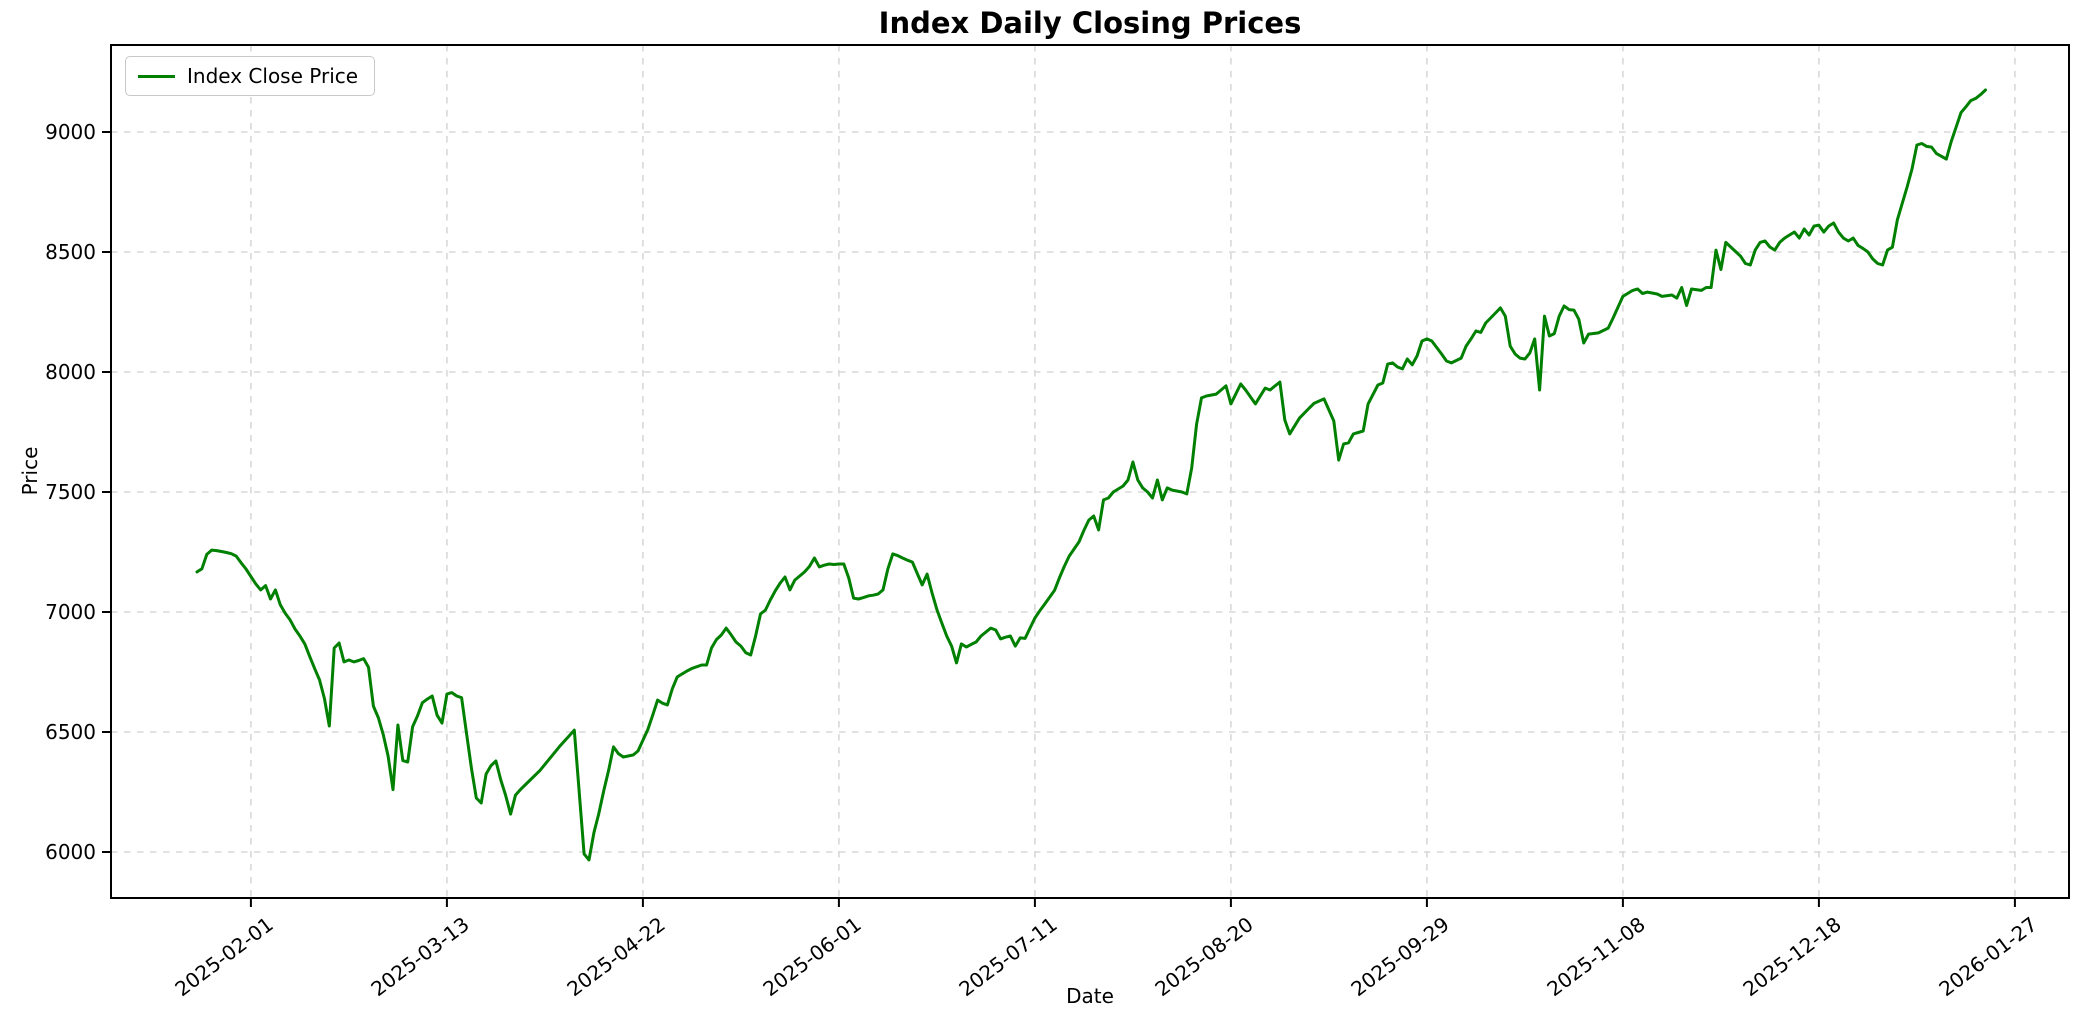 The height and width of the screenshot is (1035, 2084). I want to click on y-tick-label: 7000, so click(70, 612).